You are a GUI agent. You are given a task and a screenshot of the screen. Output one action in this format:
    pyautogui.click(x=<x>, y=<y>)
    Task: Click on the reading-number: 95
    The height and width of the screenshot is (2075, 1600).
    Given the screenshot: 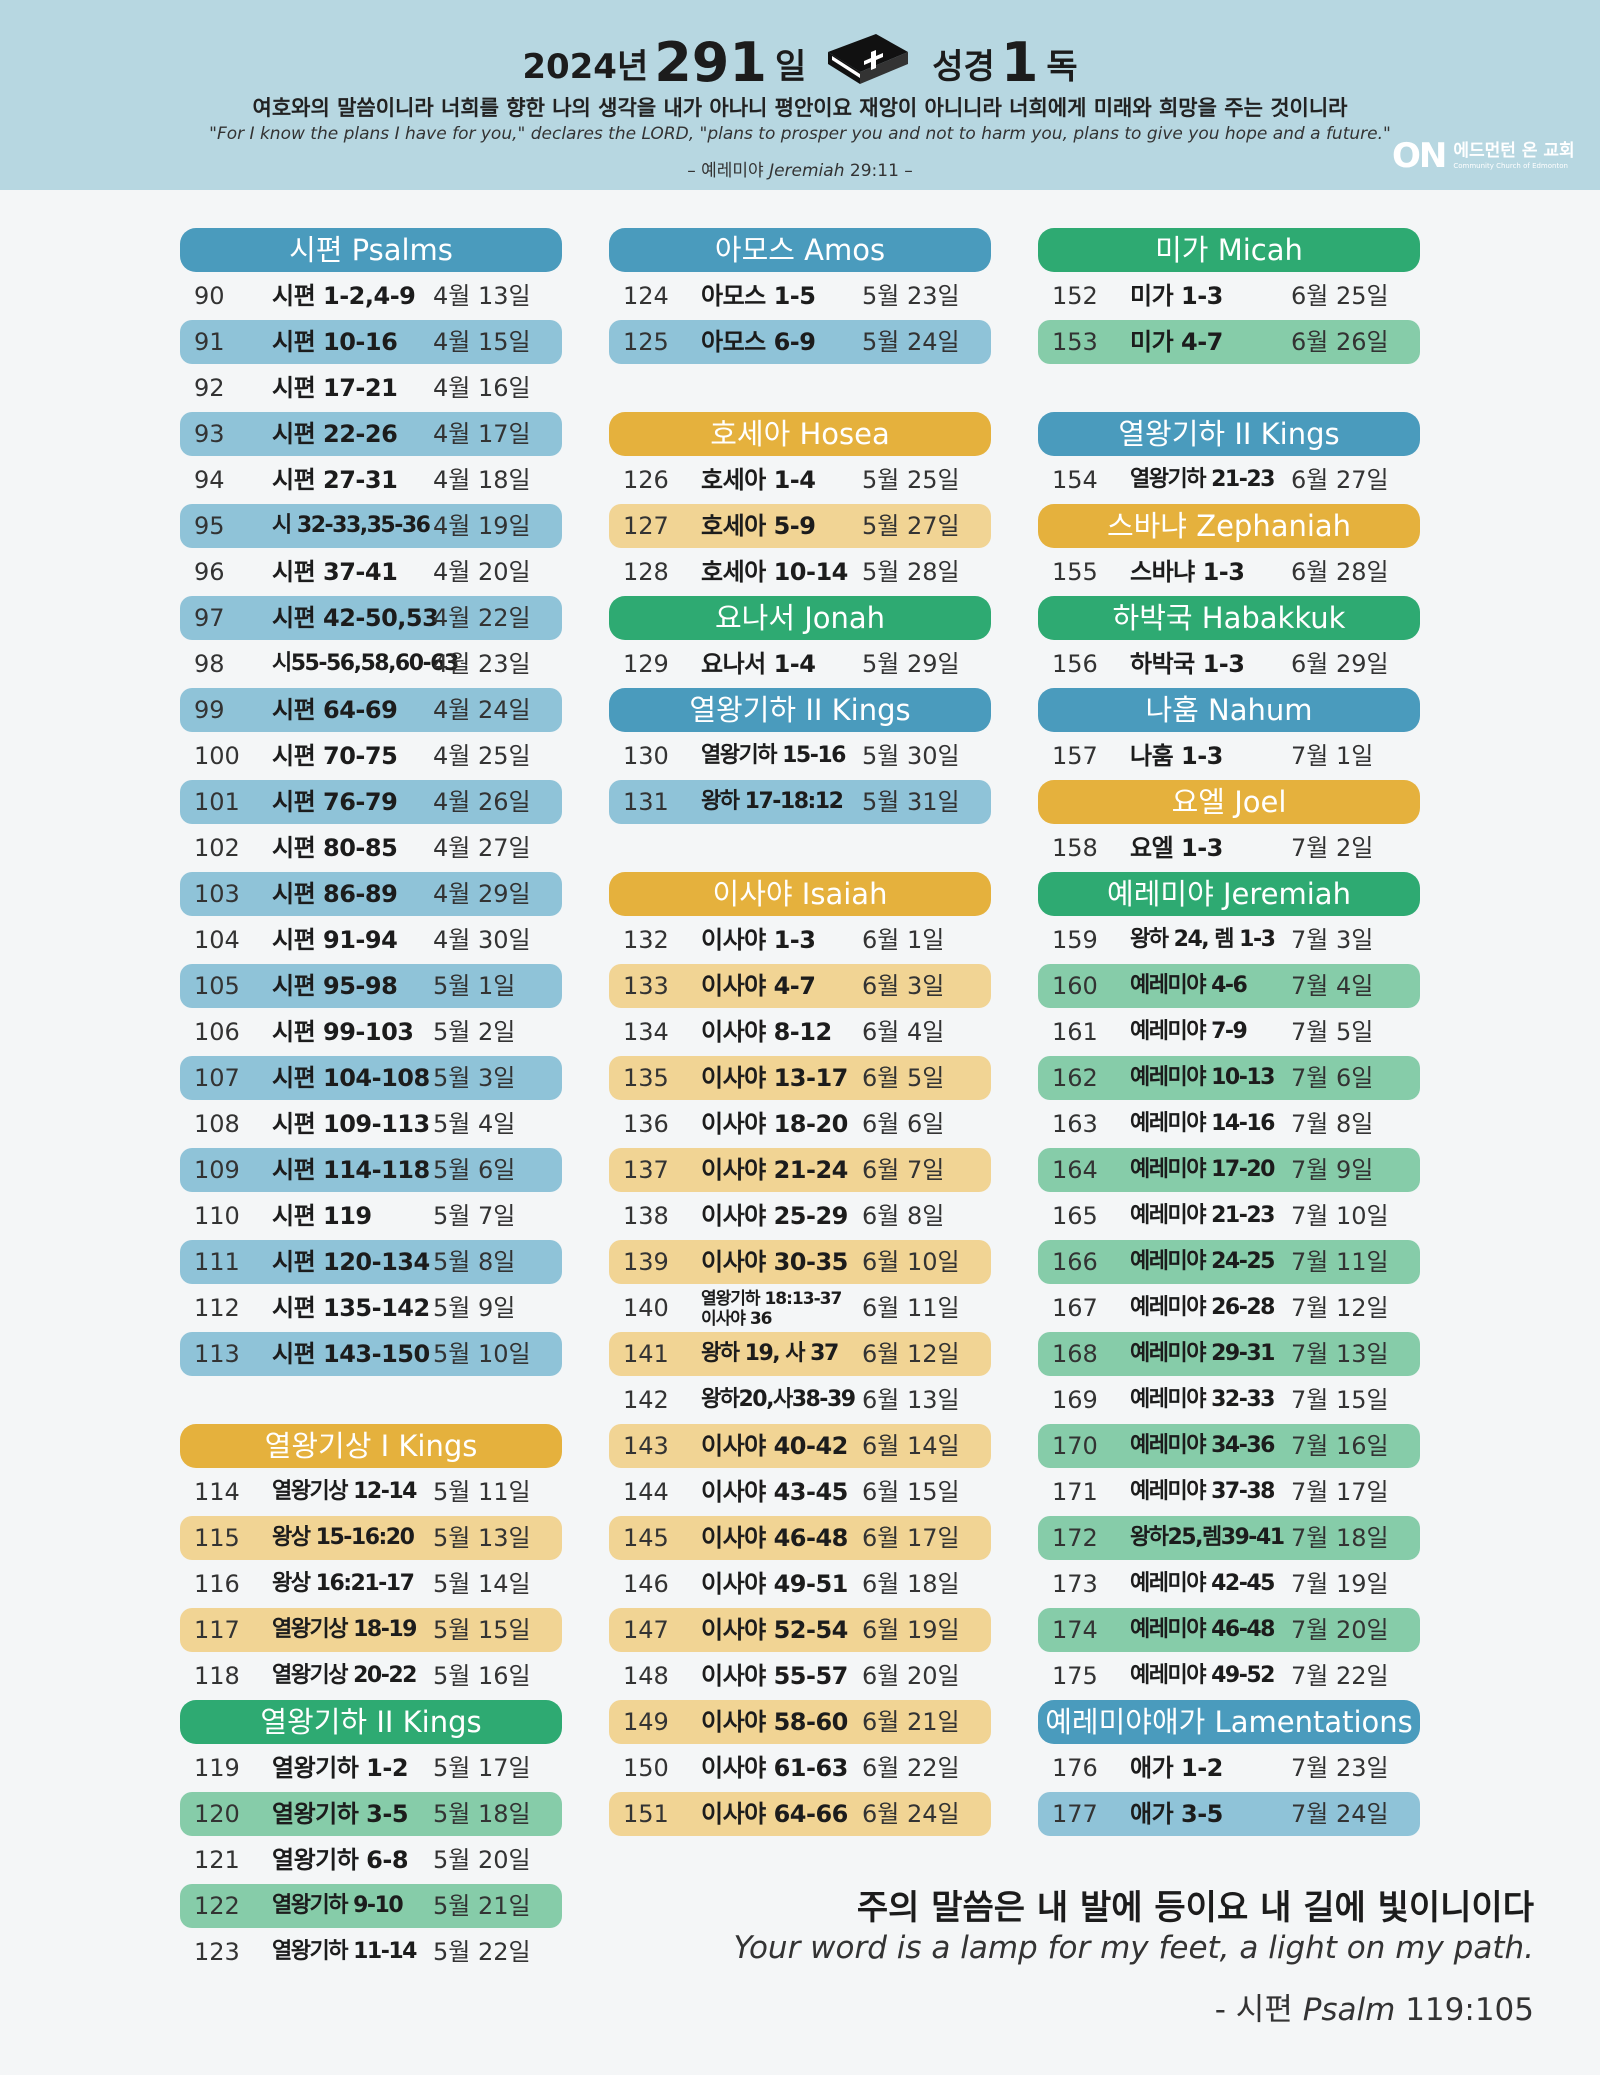 What is the action you would take?
    pyautogui.click(x=209, y=526)
    